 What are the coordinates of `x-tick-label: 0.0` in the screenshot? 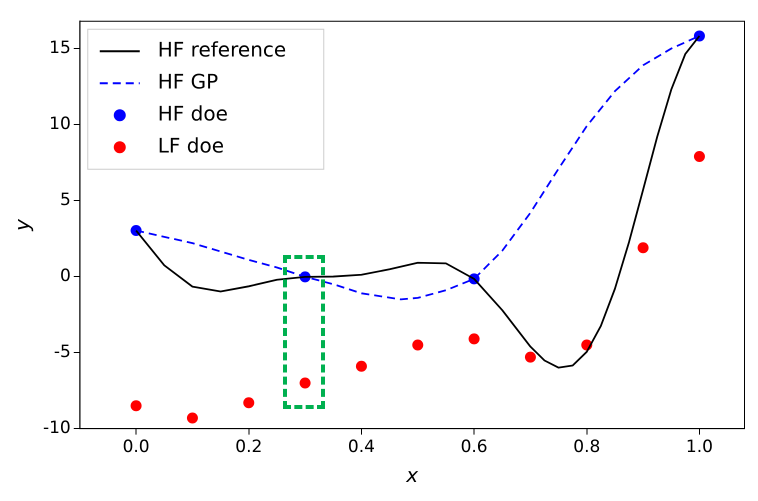 It's located at (136, 447).